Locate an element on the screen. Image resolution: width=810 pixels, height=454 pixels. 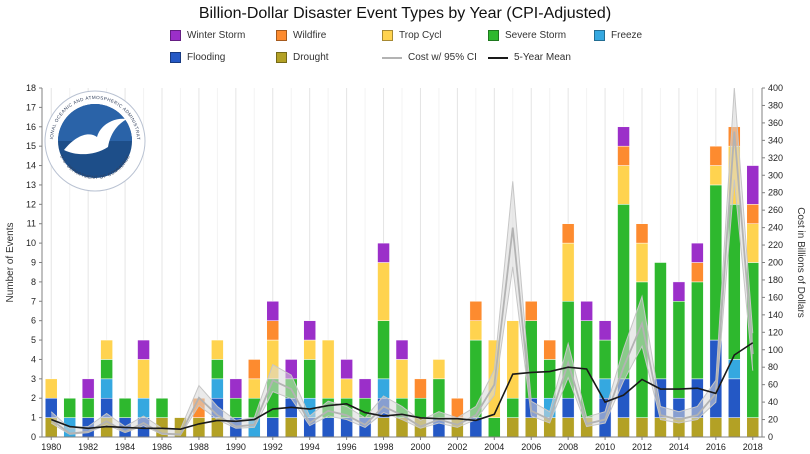
left-tick-label: 9 is located at coordinates (33, 263).